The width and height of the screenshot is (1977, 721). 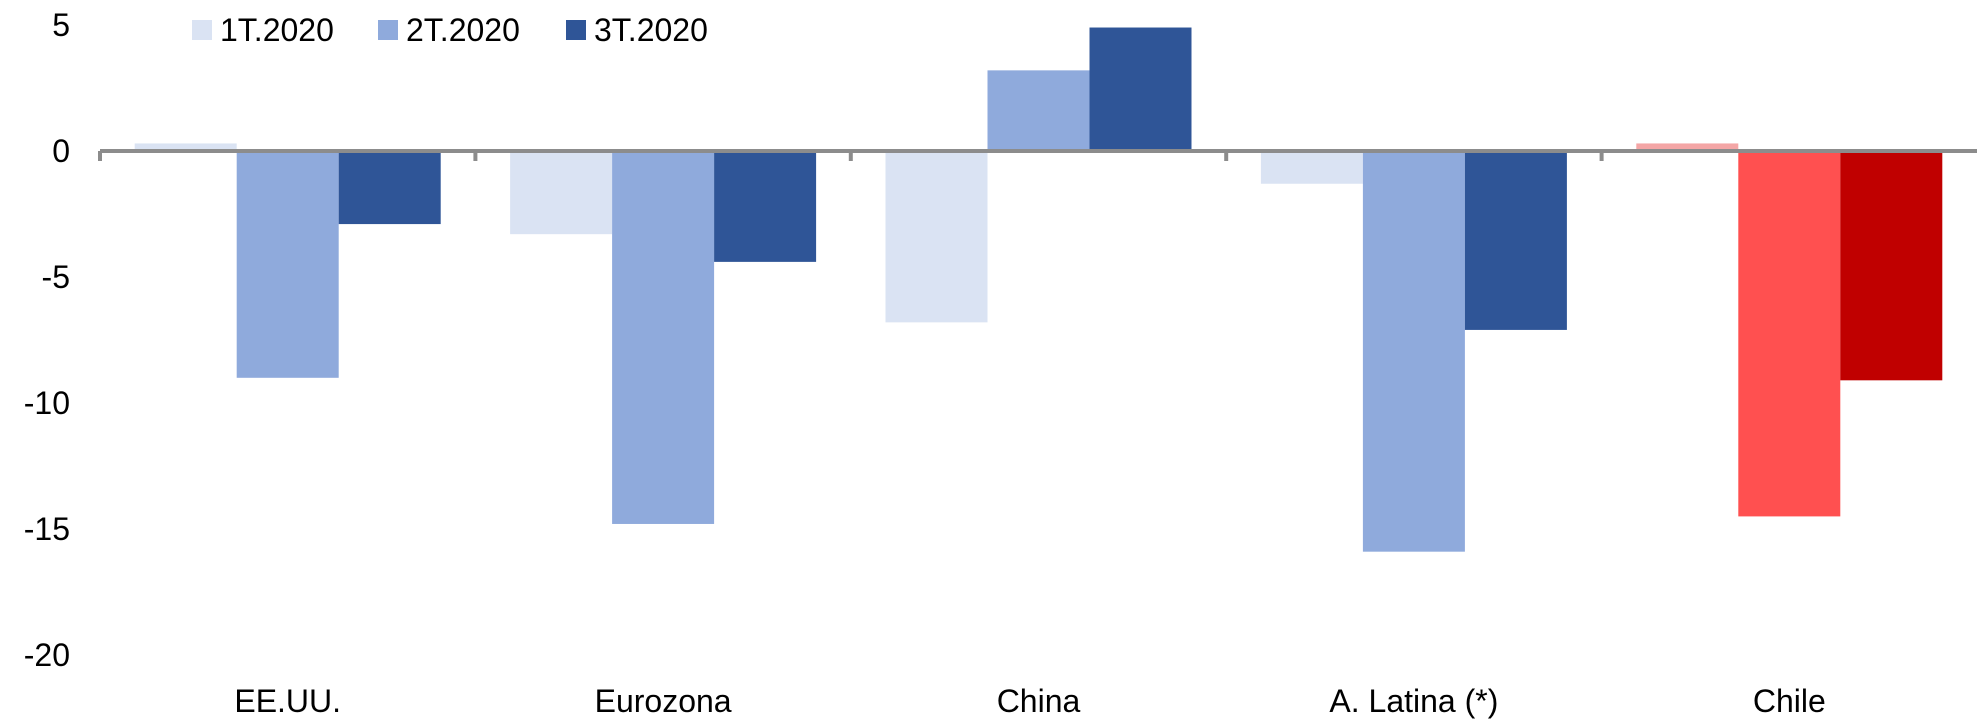 What do you see at coordinates (287, 701) in the screenshot?
I see `category-label: EE.UU.` at bounding box center [287, 701].